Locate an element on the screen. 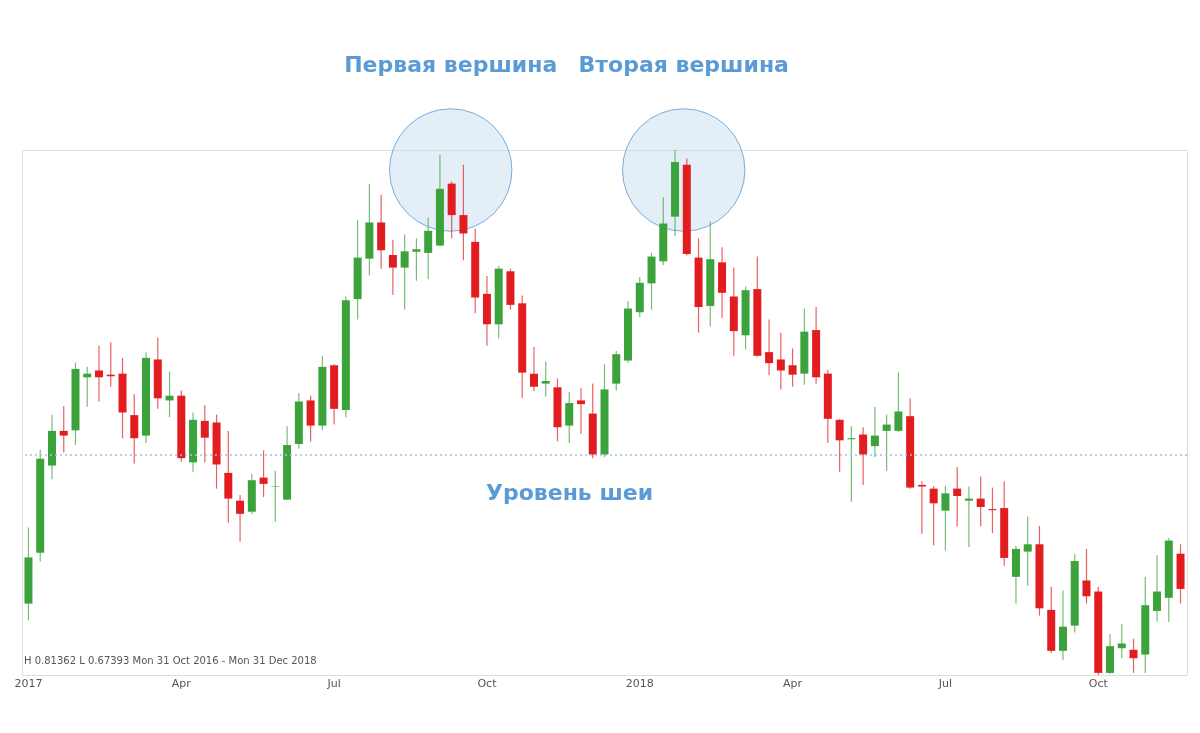 The image size is (1200, 733). x-tick-label: 2018 is located at coordinates (639, 683).